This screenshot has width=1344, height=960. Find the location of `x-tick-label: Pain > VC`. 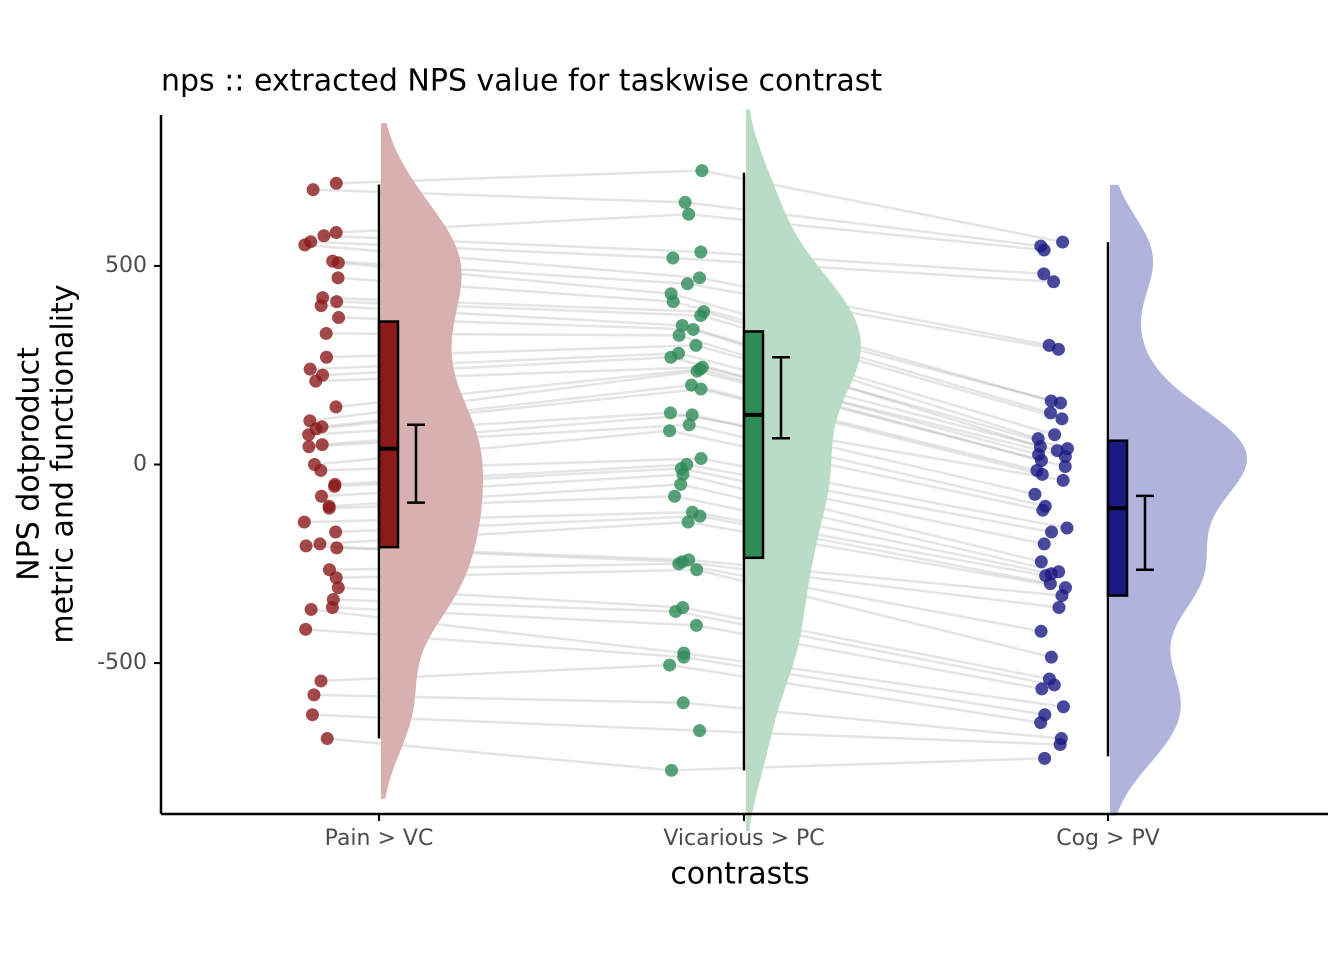

x-tick-label: Pain > VC is located at coordinates (379, 838).